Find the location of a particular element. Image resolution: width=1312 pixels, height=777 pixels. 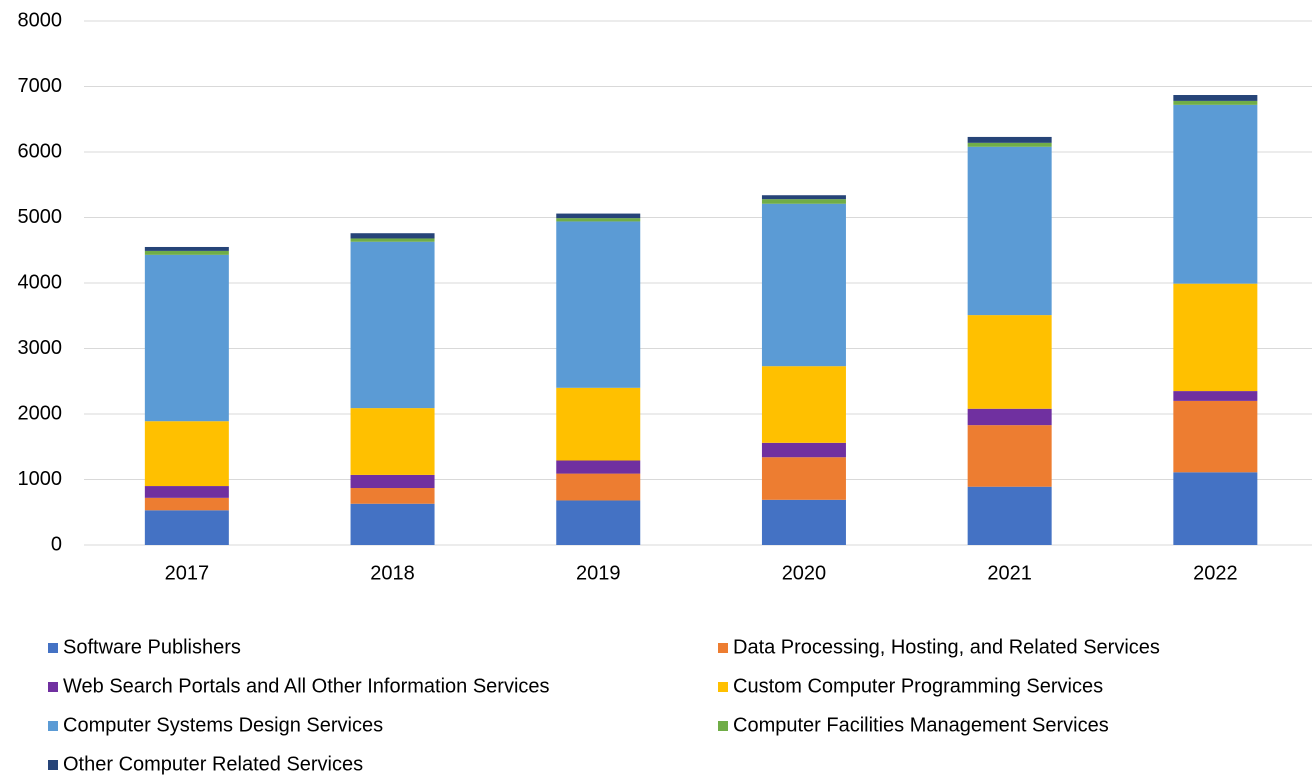

legend-label: Software Publishers is located at coordinates (152, 647).